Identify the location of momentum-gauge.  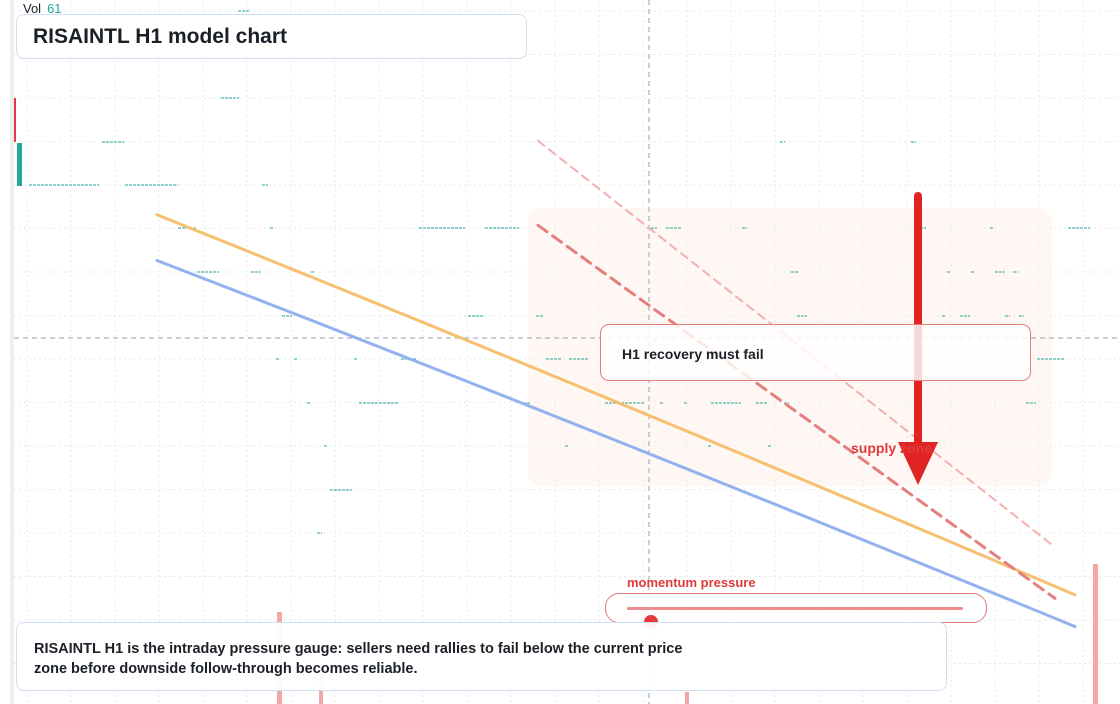
(796, 611).